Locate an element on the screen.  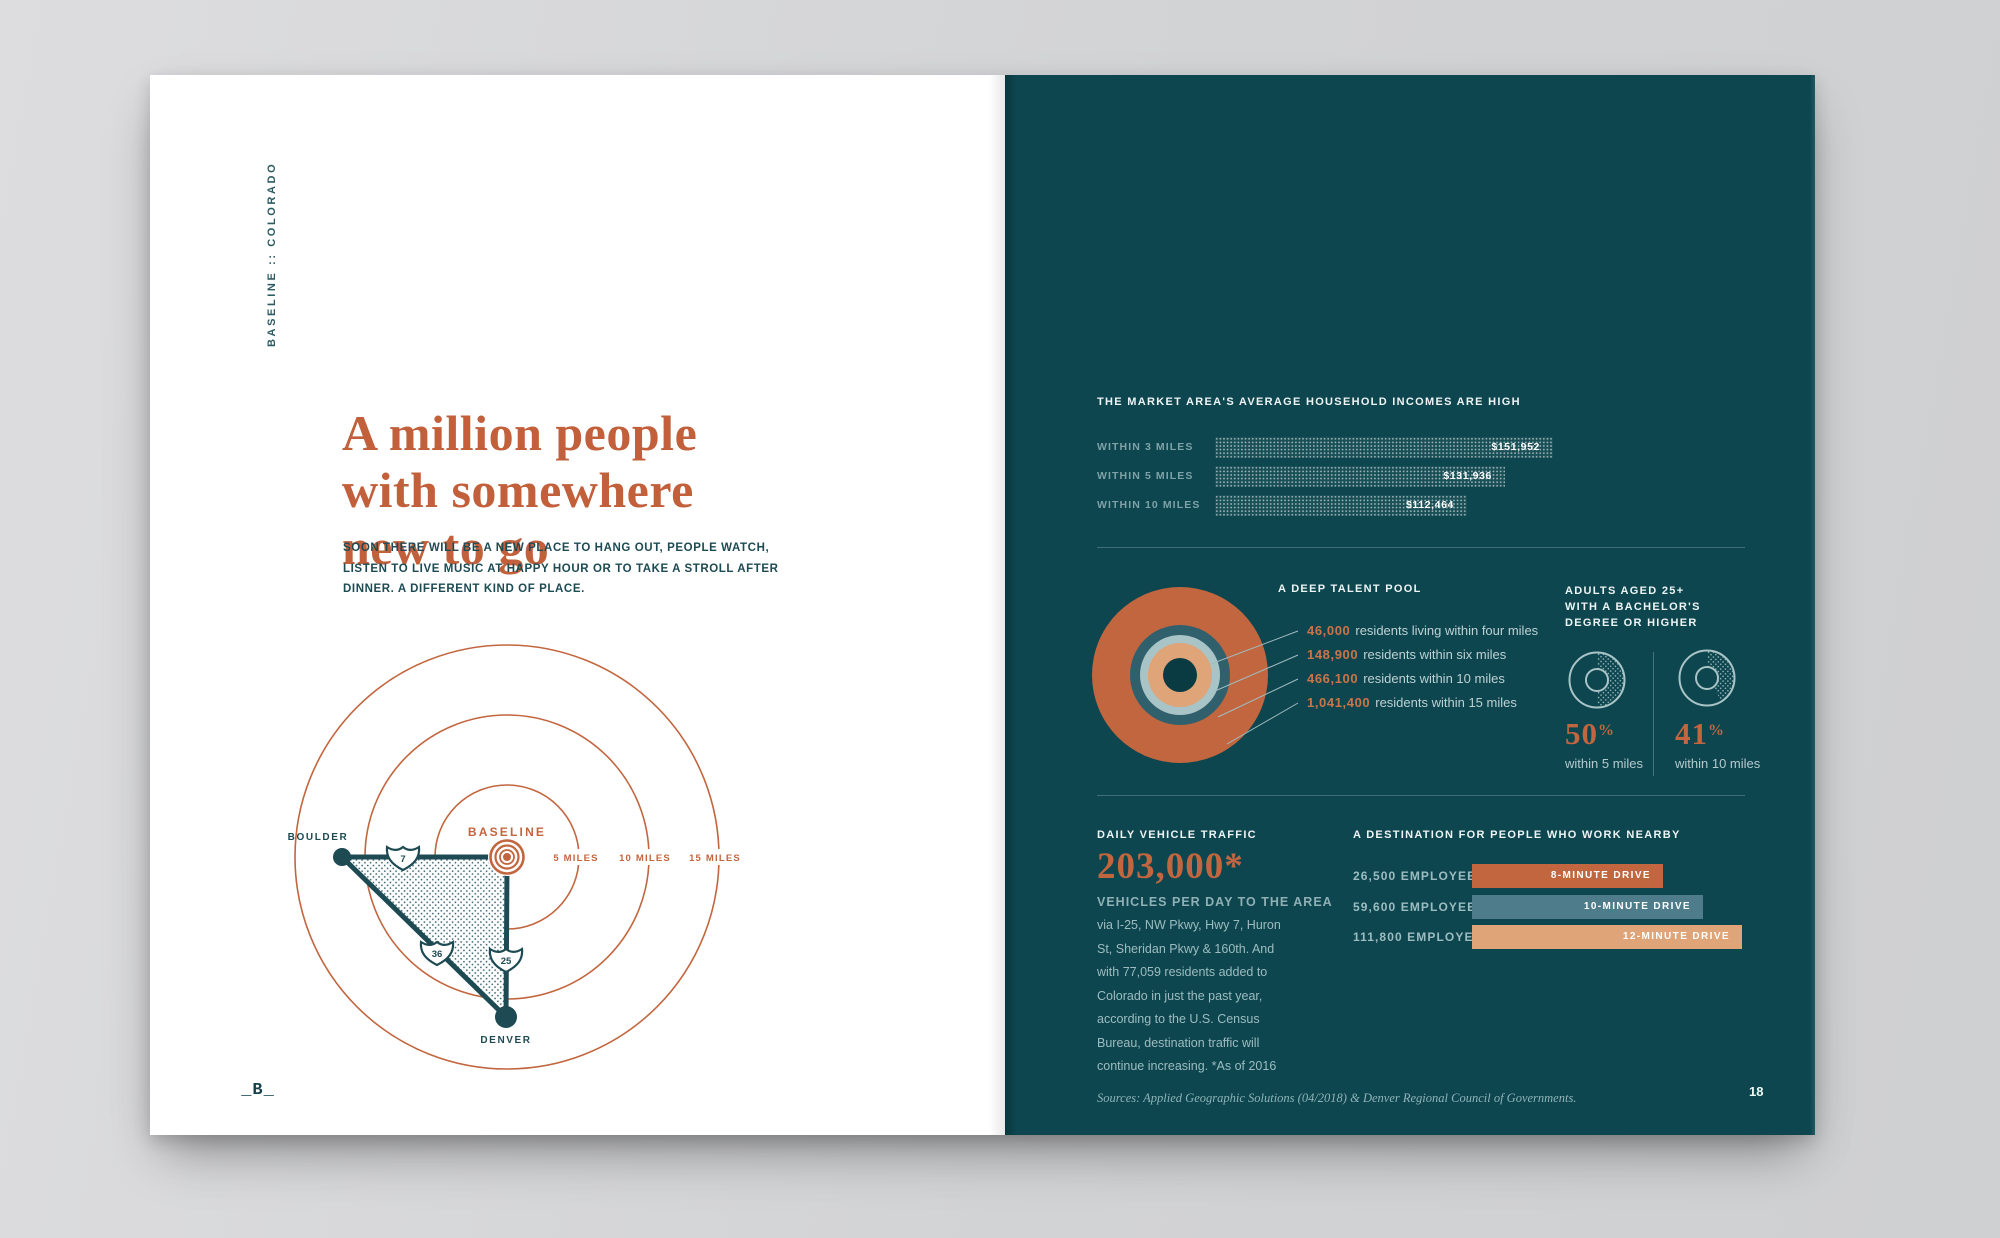
talent-pool-donut is located at coordinates (1180, 675).